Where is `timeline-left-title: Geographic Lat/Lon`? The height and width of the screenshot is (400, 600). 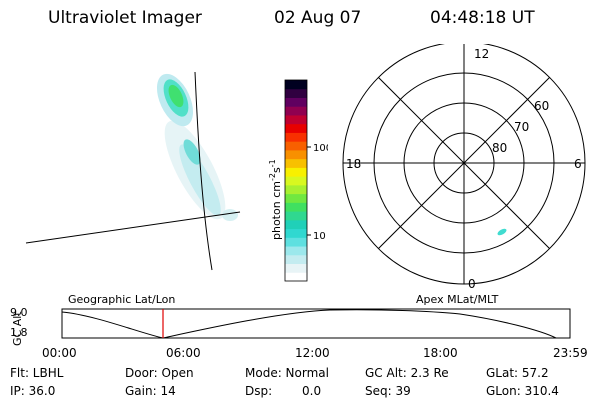 timeline-left-title: Geographic Lat/Lon is located at coordinates (122, 299).